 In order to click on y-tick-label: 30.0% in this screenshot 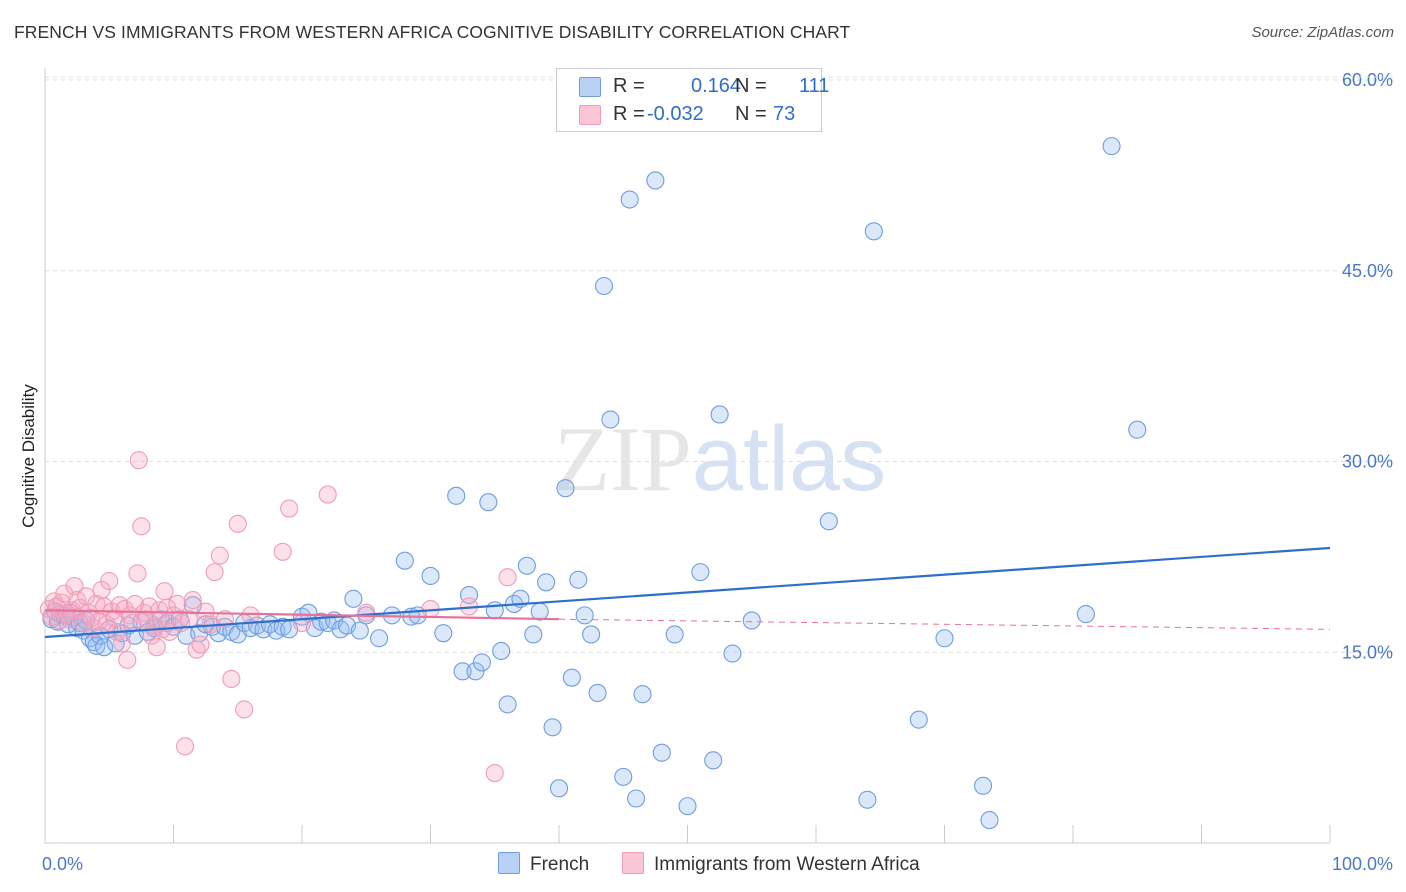, I will do `click(1367, 462)`.